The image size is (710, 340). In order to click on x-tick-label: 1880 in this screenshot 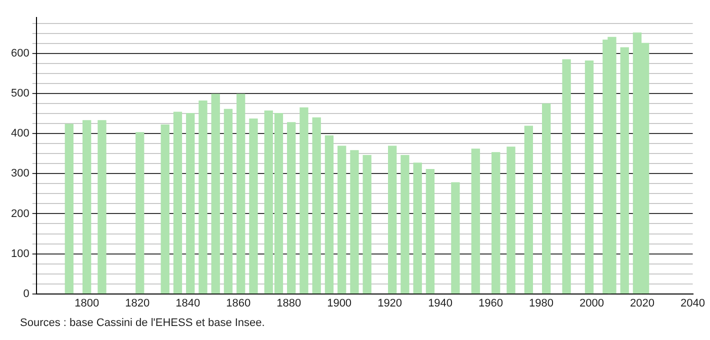, I will do `click(289, 303)`.